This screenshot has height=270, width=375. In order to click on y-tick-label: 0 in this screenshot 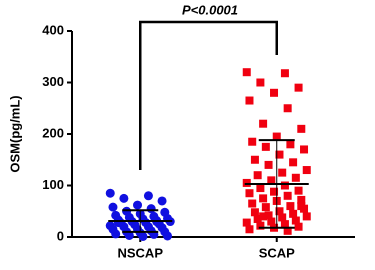, I will do `click(60, 235)`.